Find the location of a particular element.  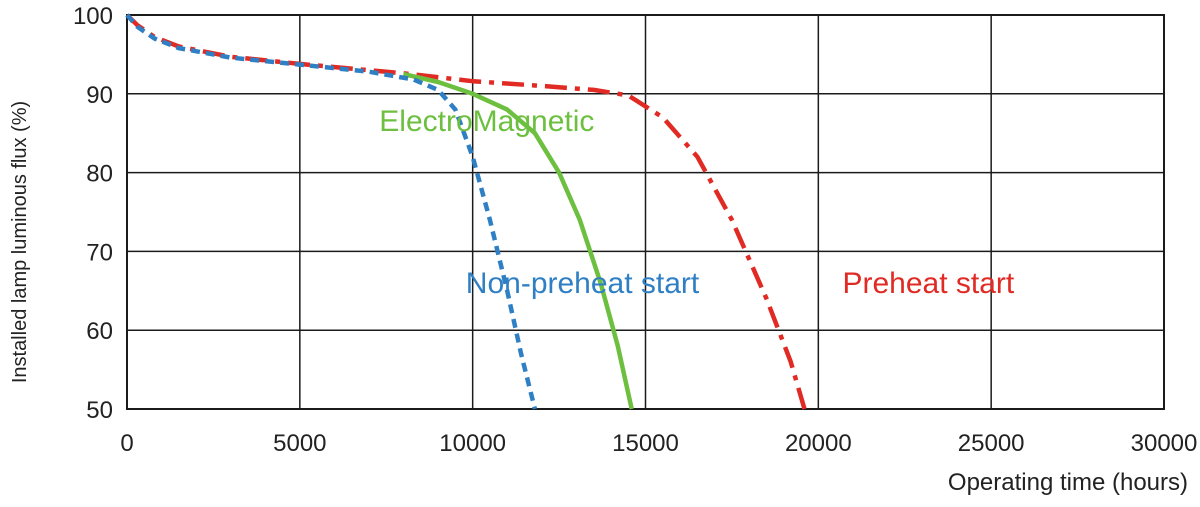

x-tick-label: 30000 is located at coordinates (1164, 443).